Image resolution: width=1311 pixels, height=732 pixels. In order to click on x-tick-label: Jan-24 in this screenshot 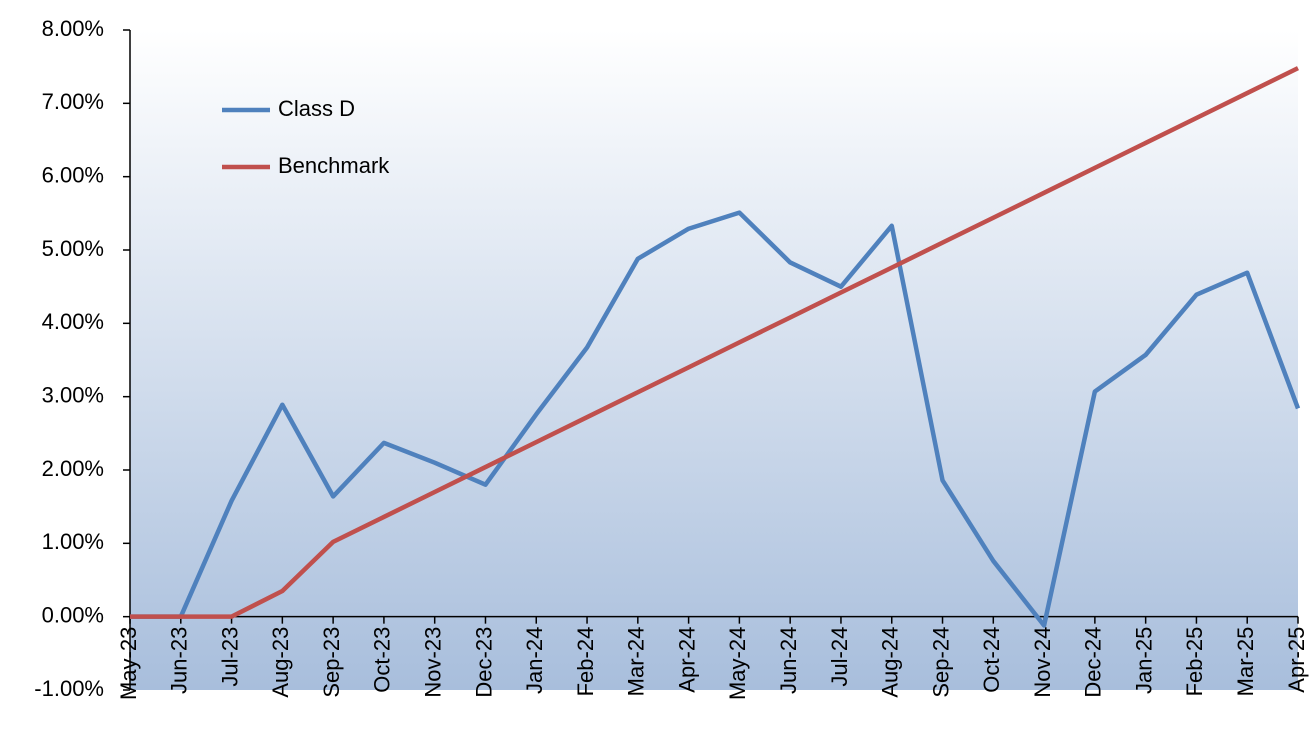, I will do `click(534, 660)`.